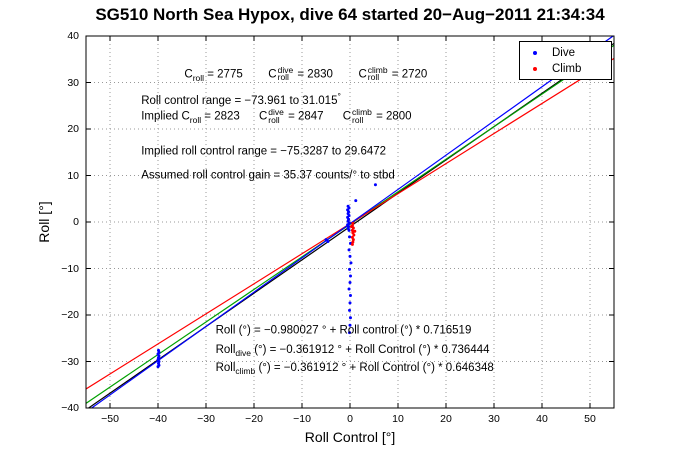 Image resolution: width=681 pixels, height=454 pixels. Describe the element at coordinates (73, 129) in the screenshot. I see `y-tick-label: 20` at that location.